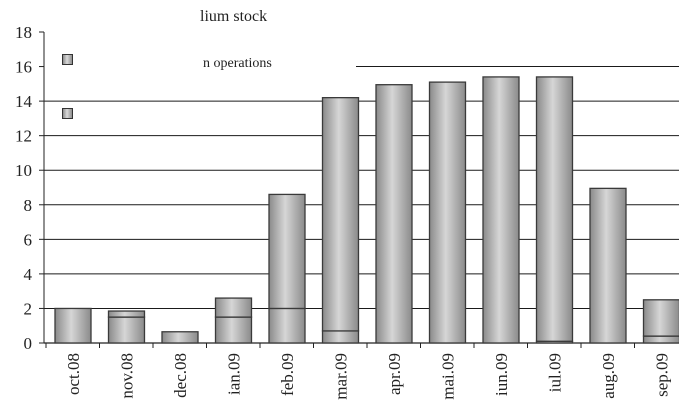 Image resolution: width=679 pixels, height=410 pixels. I want to click on legend-label-series-1: lium stock, so click(234, 16).